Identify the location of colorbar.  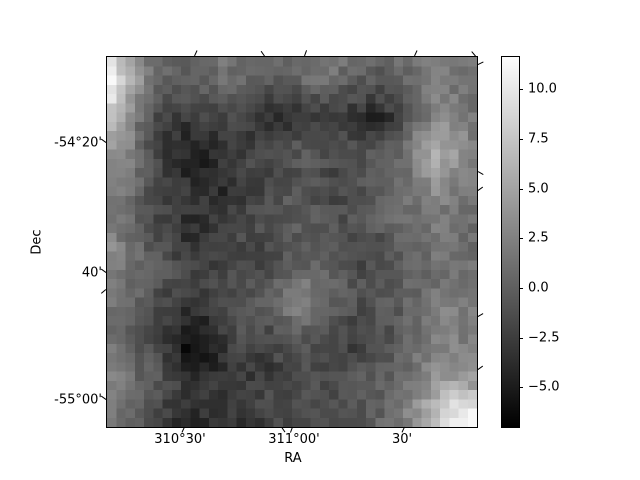
(510, 242).